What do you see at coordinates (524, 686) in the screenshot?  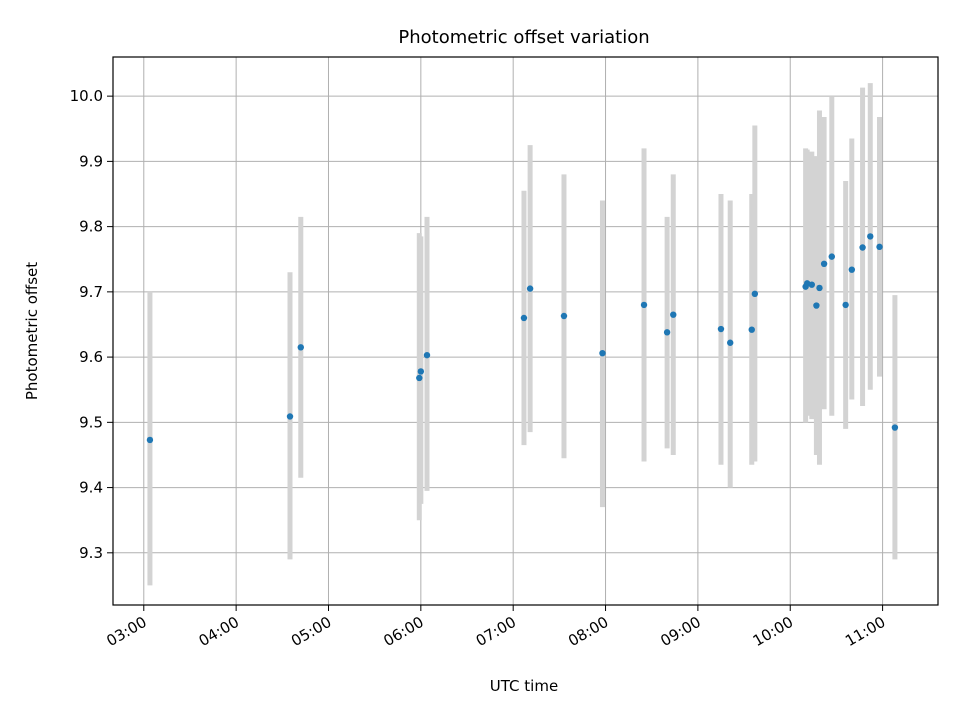 I see `x-axis-label: UTC time` at bounding box center [524, 686].